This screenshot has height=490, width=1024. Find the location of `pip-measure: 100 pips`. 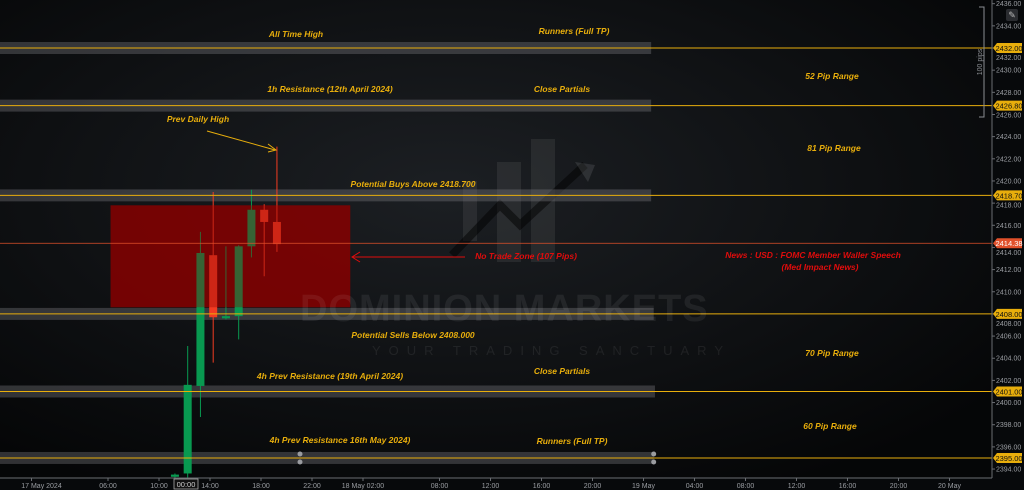

pip-measure: 100 pips is located at coordinates (981, 62).